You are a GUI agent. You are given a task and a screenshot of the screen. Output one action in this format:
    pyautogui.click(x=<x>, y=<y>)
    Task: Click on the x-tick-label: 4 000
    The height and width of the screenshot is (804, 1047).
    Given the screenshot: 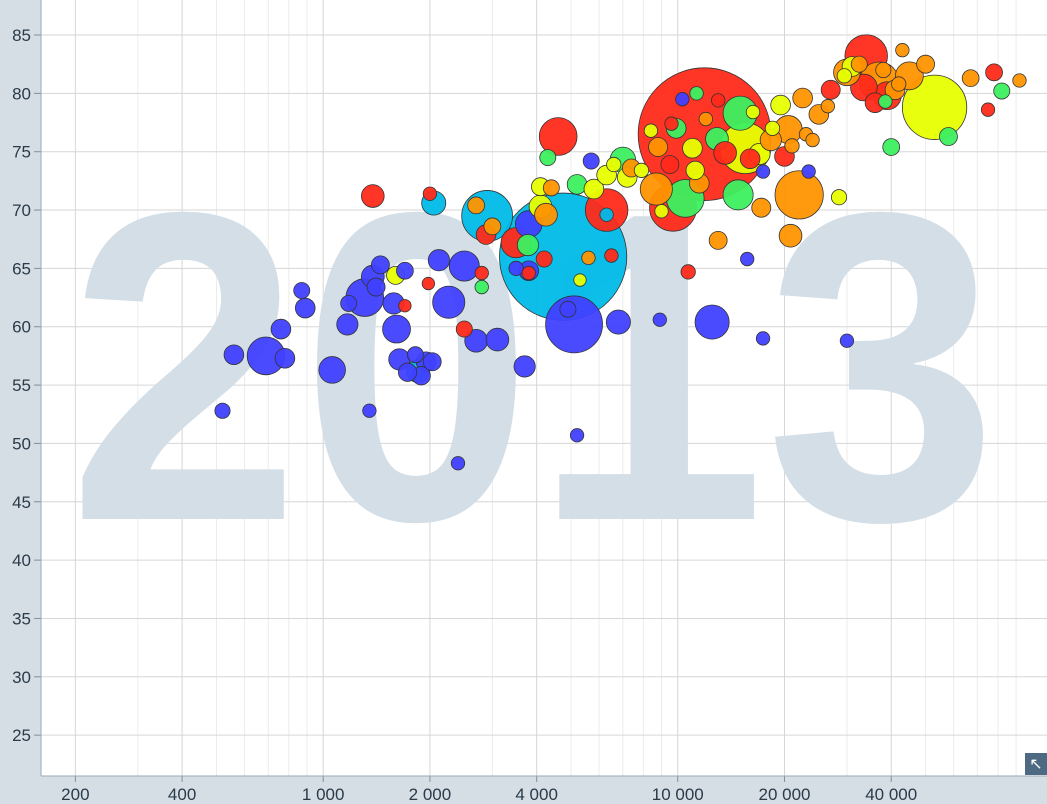 What is the action you would take?
    pyautogui.click(x=536, y=794)
    